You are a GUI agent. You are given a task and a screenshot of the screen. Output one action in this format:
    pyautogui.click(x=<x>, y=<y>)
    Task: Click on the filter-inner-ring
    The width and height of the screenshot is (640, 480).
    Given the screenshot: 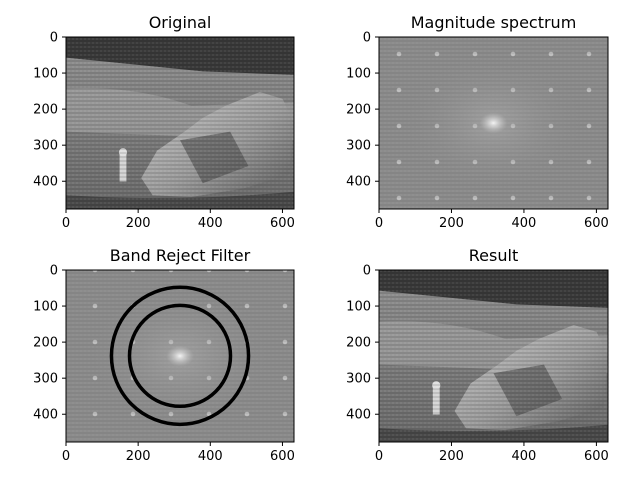 What is the action you would take?
    pyautogui.click(x=180, y=356)
    